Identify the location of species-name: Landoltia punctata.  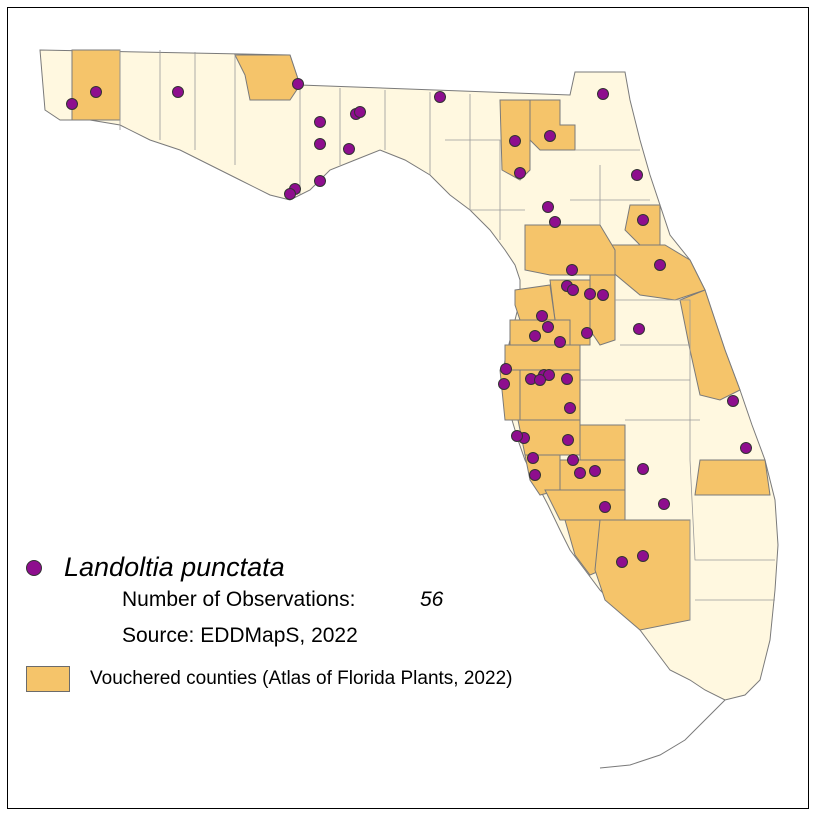
(174, 567).